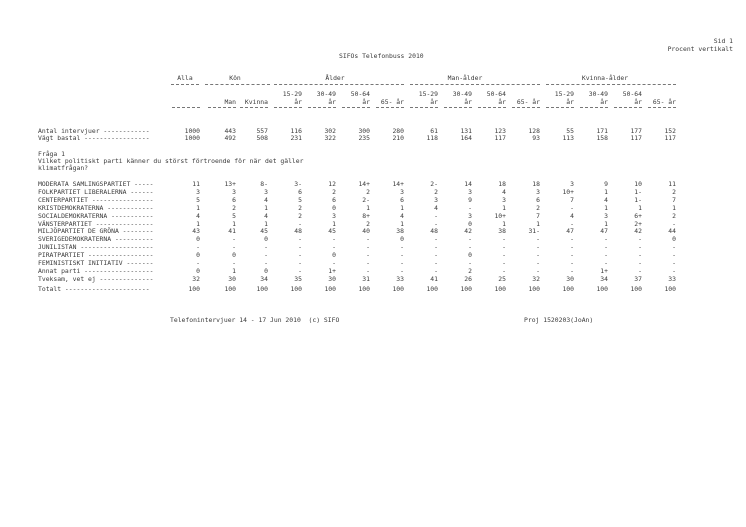 This screenshot has width=746, height=527. I want to click on party-row-label: SVERIGEDEMOKRATERNA ----------, so click(96, 239).